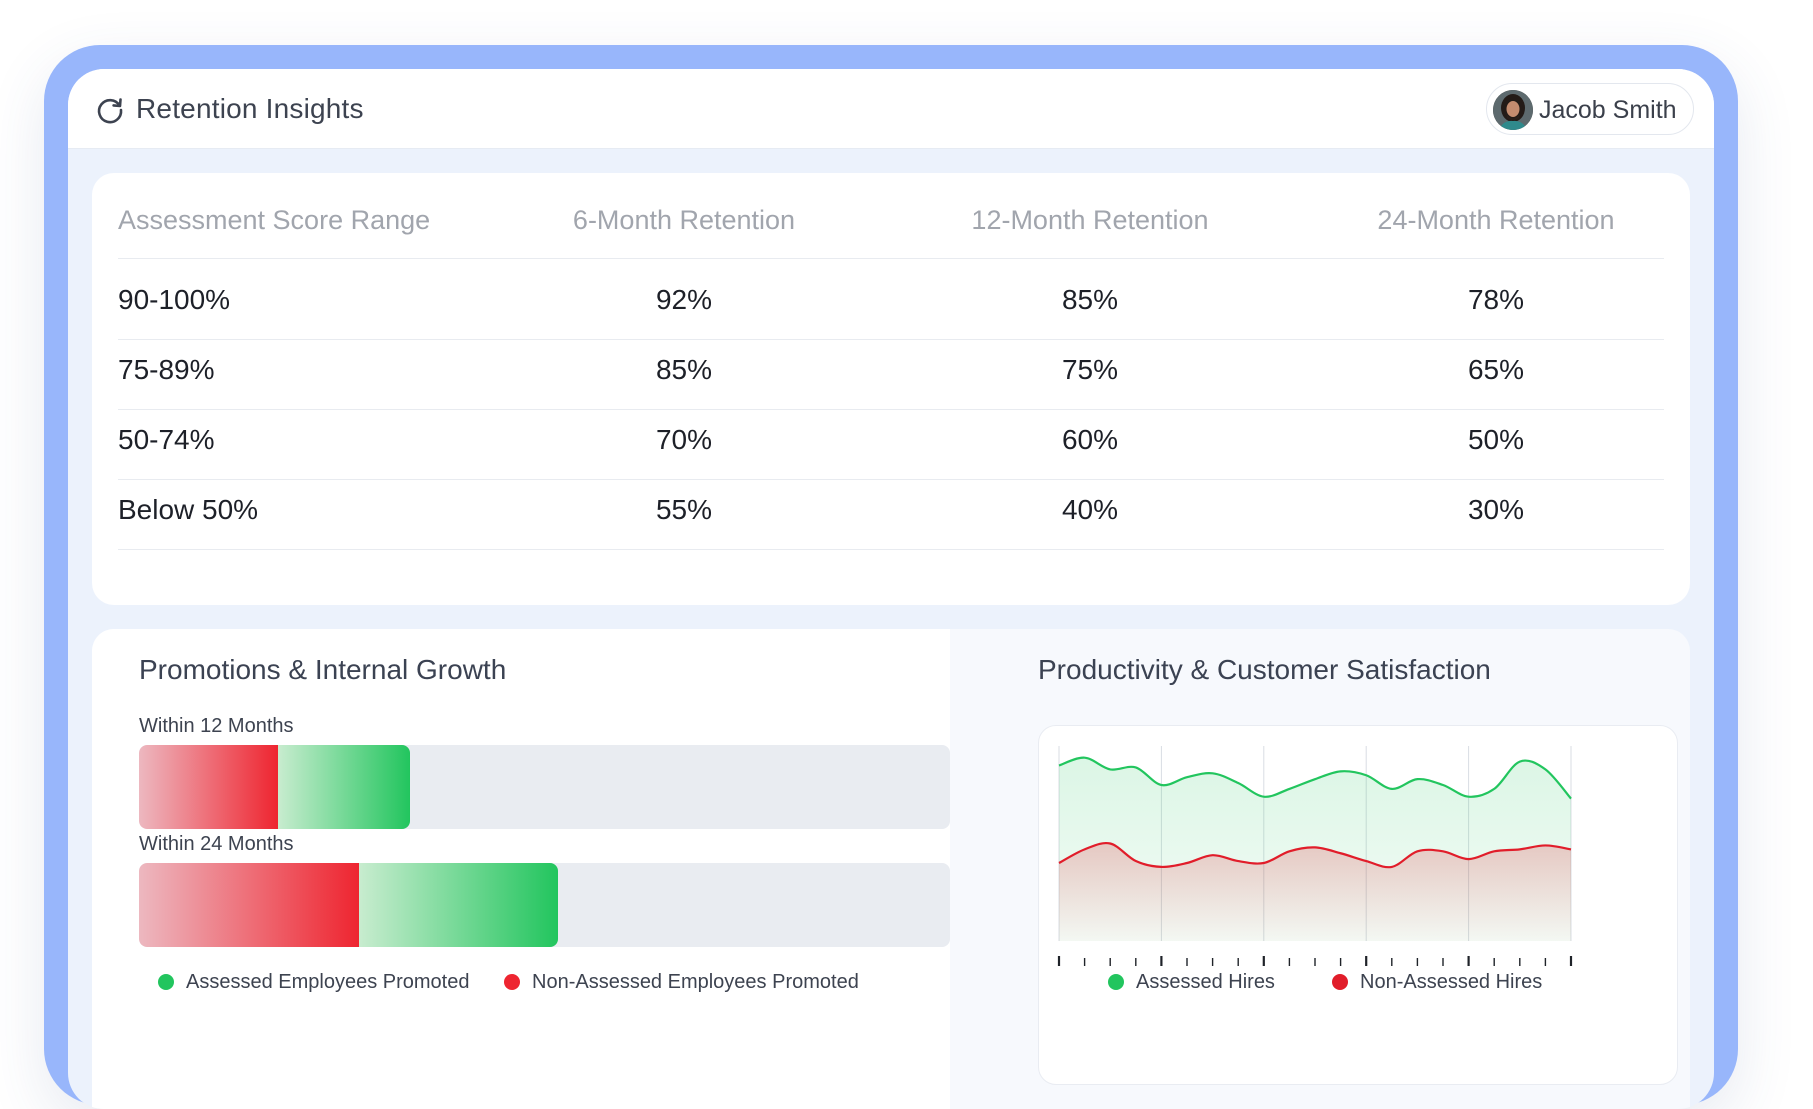 The image size is (1813, 1109). What do you see at coordinates (891, 369) in the screenshot?
I see `table-row: 75-89% 85% 75% 65%` at bounding box center [891, 369].